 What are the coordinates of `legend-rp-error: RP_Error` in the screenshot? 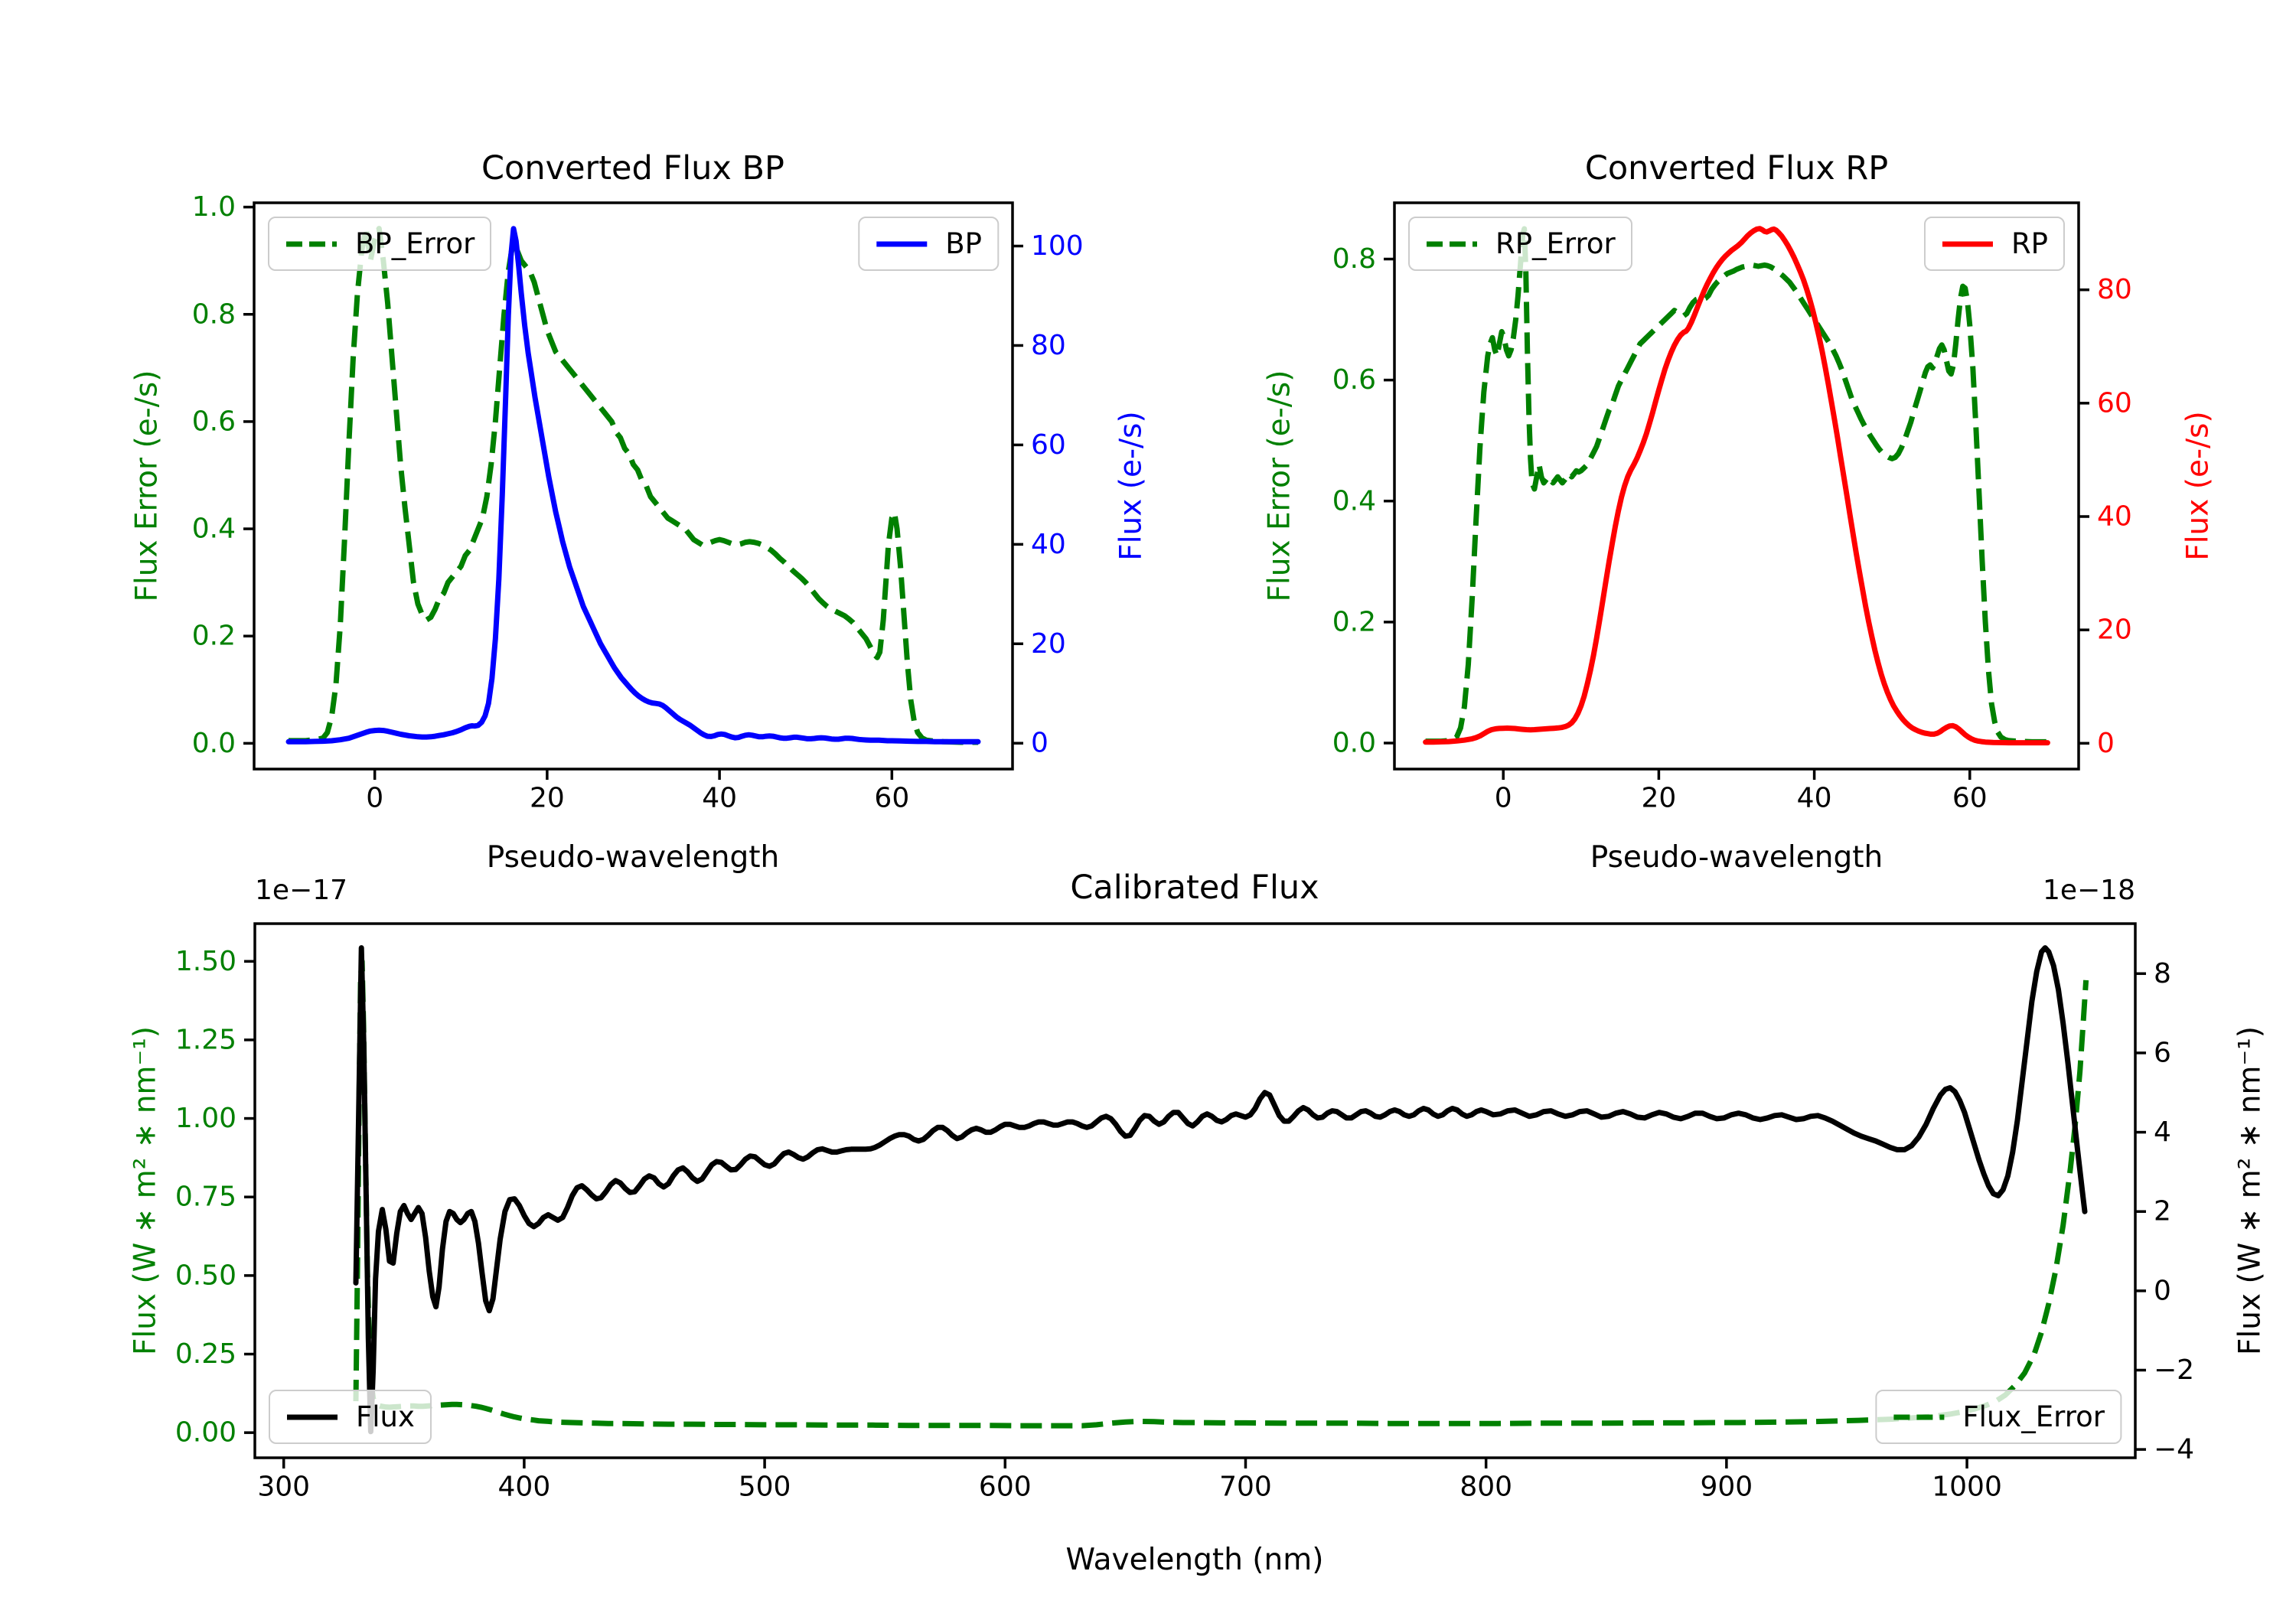 It's located at (1520, 244).